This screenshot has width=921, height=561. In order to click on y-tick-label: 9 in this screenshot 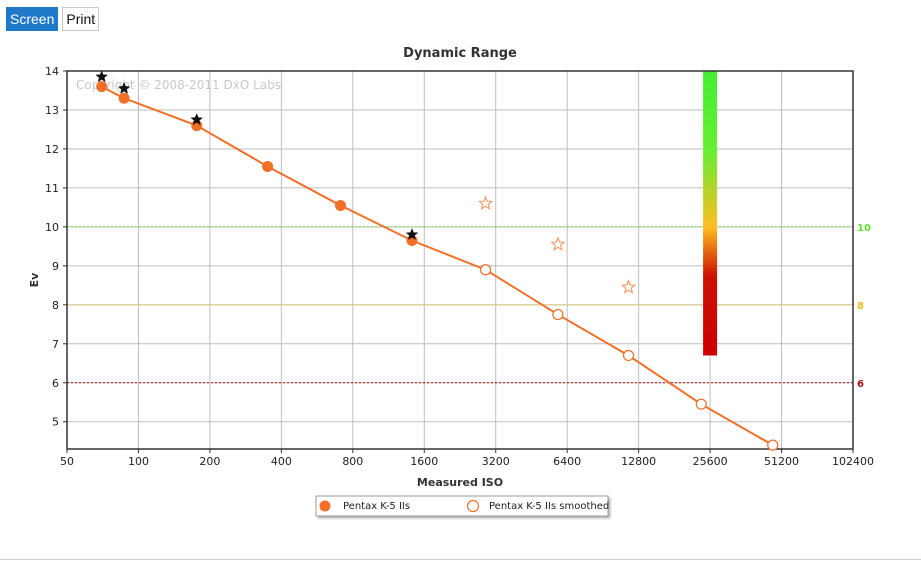, I will do `click(55, 266)`.